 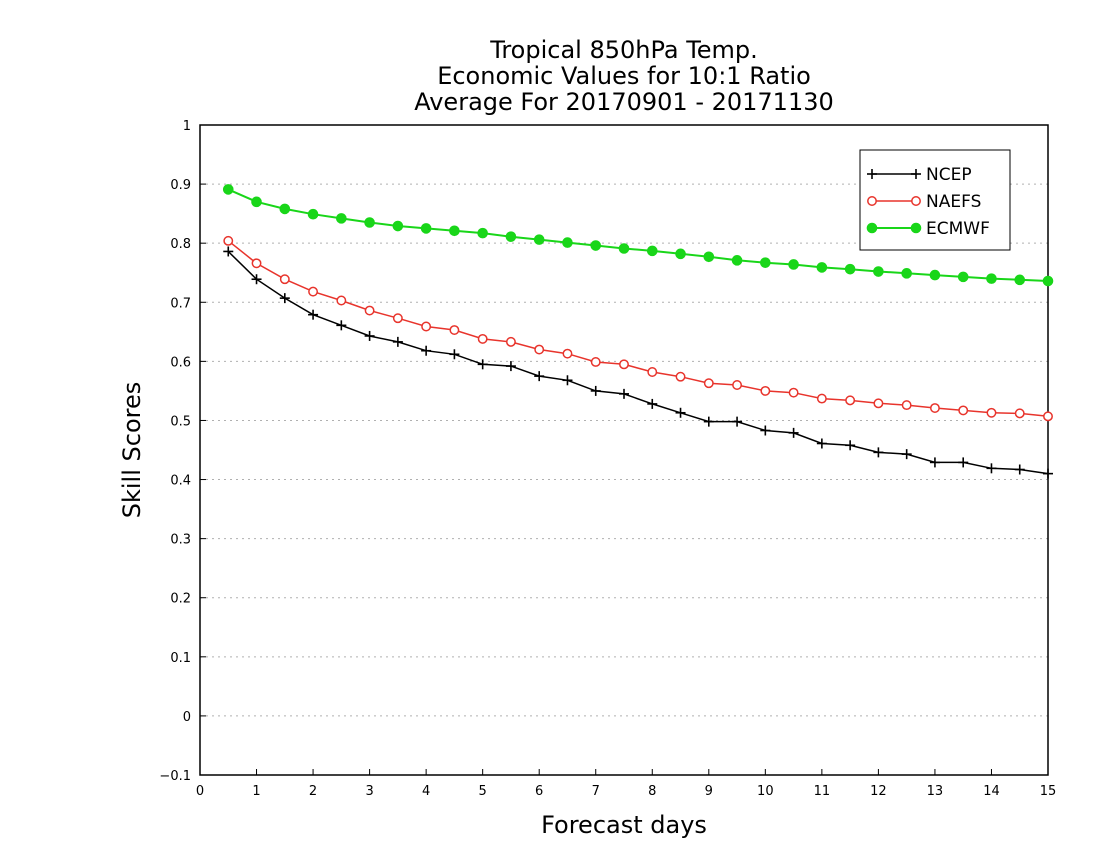 What do you see at coordinates (426, 791) in the screenshot?
I see `x-tick-label: 4` at bounding box center [426, 791].